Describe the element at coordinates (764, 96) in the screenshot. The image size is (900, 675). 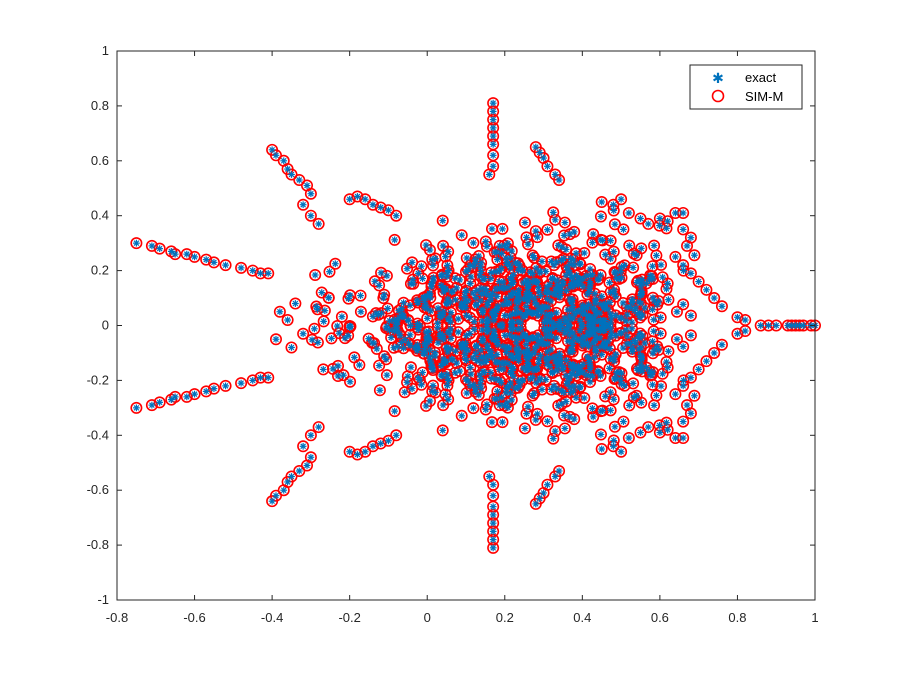
I see `legend-label-sim-m: SIM-M` at that location.